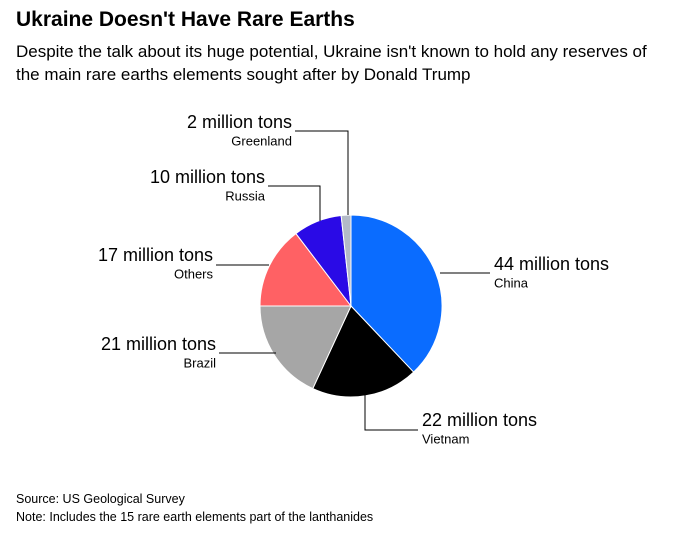 Image resolution: width=680 pixels, height=535 pixels. What do you see at coordinates (100, 499) in the screenshot?
I see `source: Source: US Geological Survey` at bounding box center [100, 499].